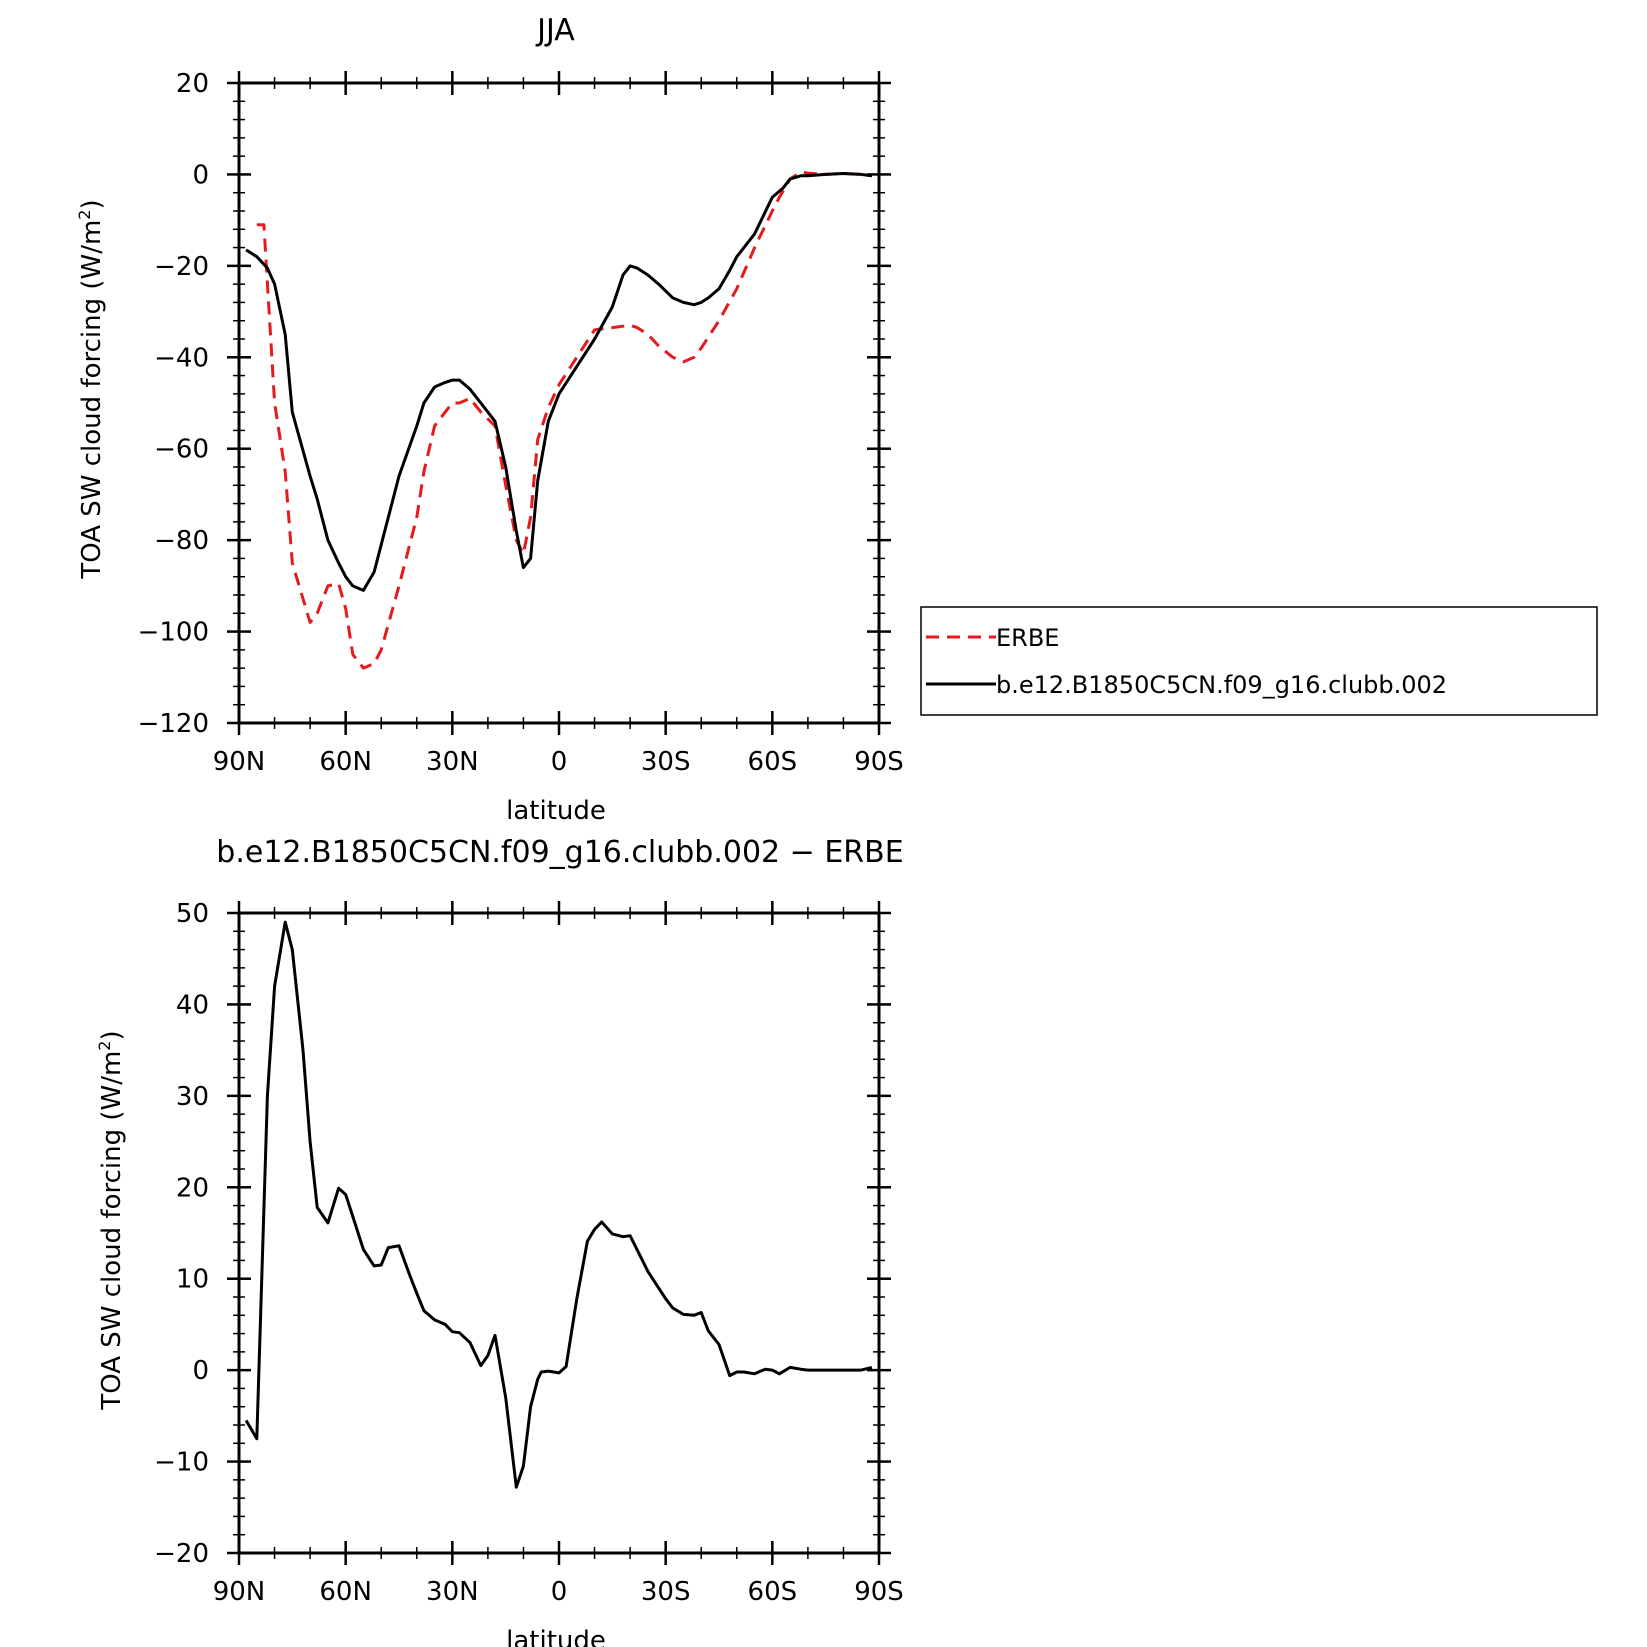  What do you see at coordinates (239, 1592) in the screenshot?
I see `bottom-x-tick-label: 90N` at bounding box center [239, 1592].